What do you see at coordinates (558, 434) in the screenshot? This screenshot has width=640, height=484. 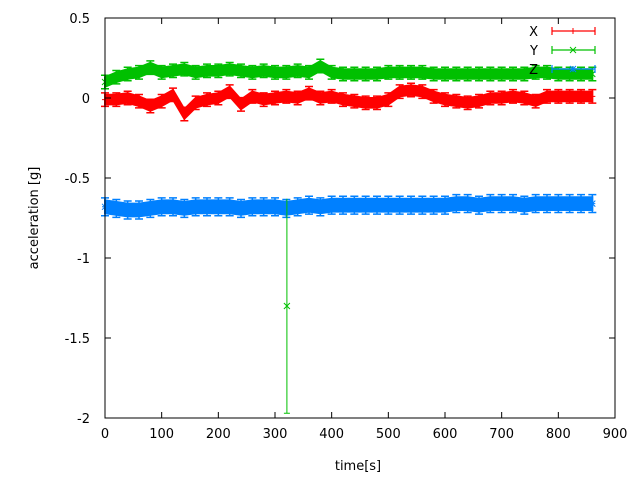 I see `x-tick-label: 800` at bounding box center [558, 434].